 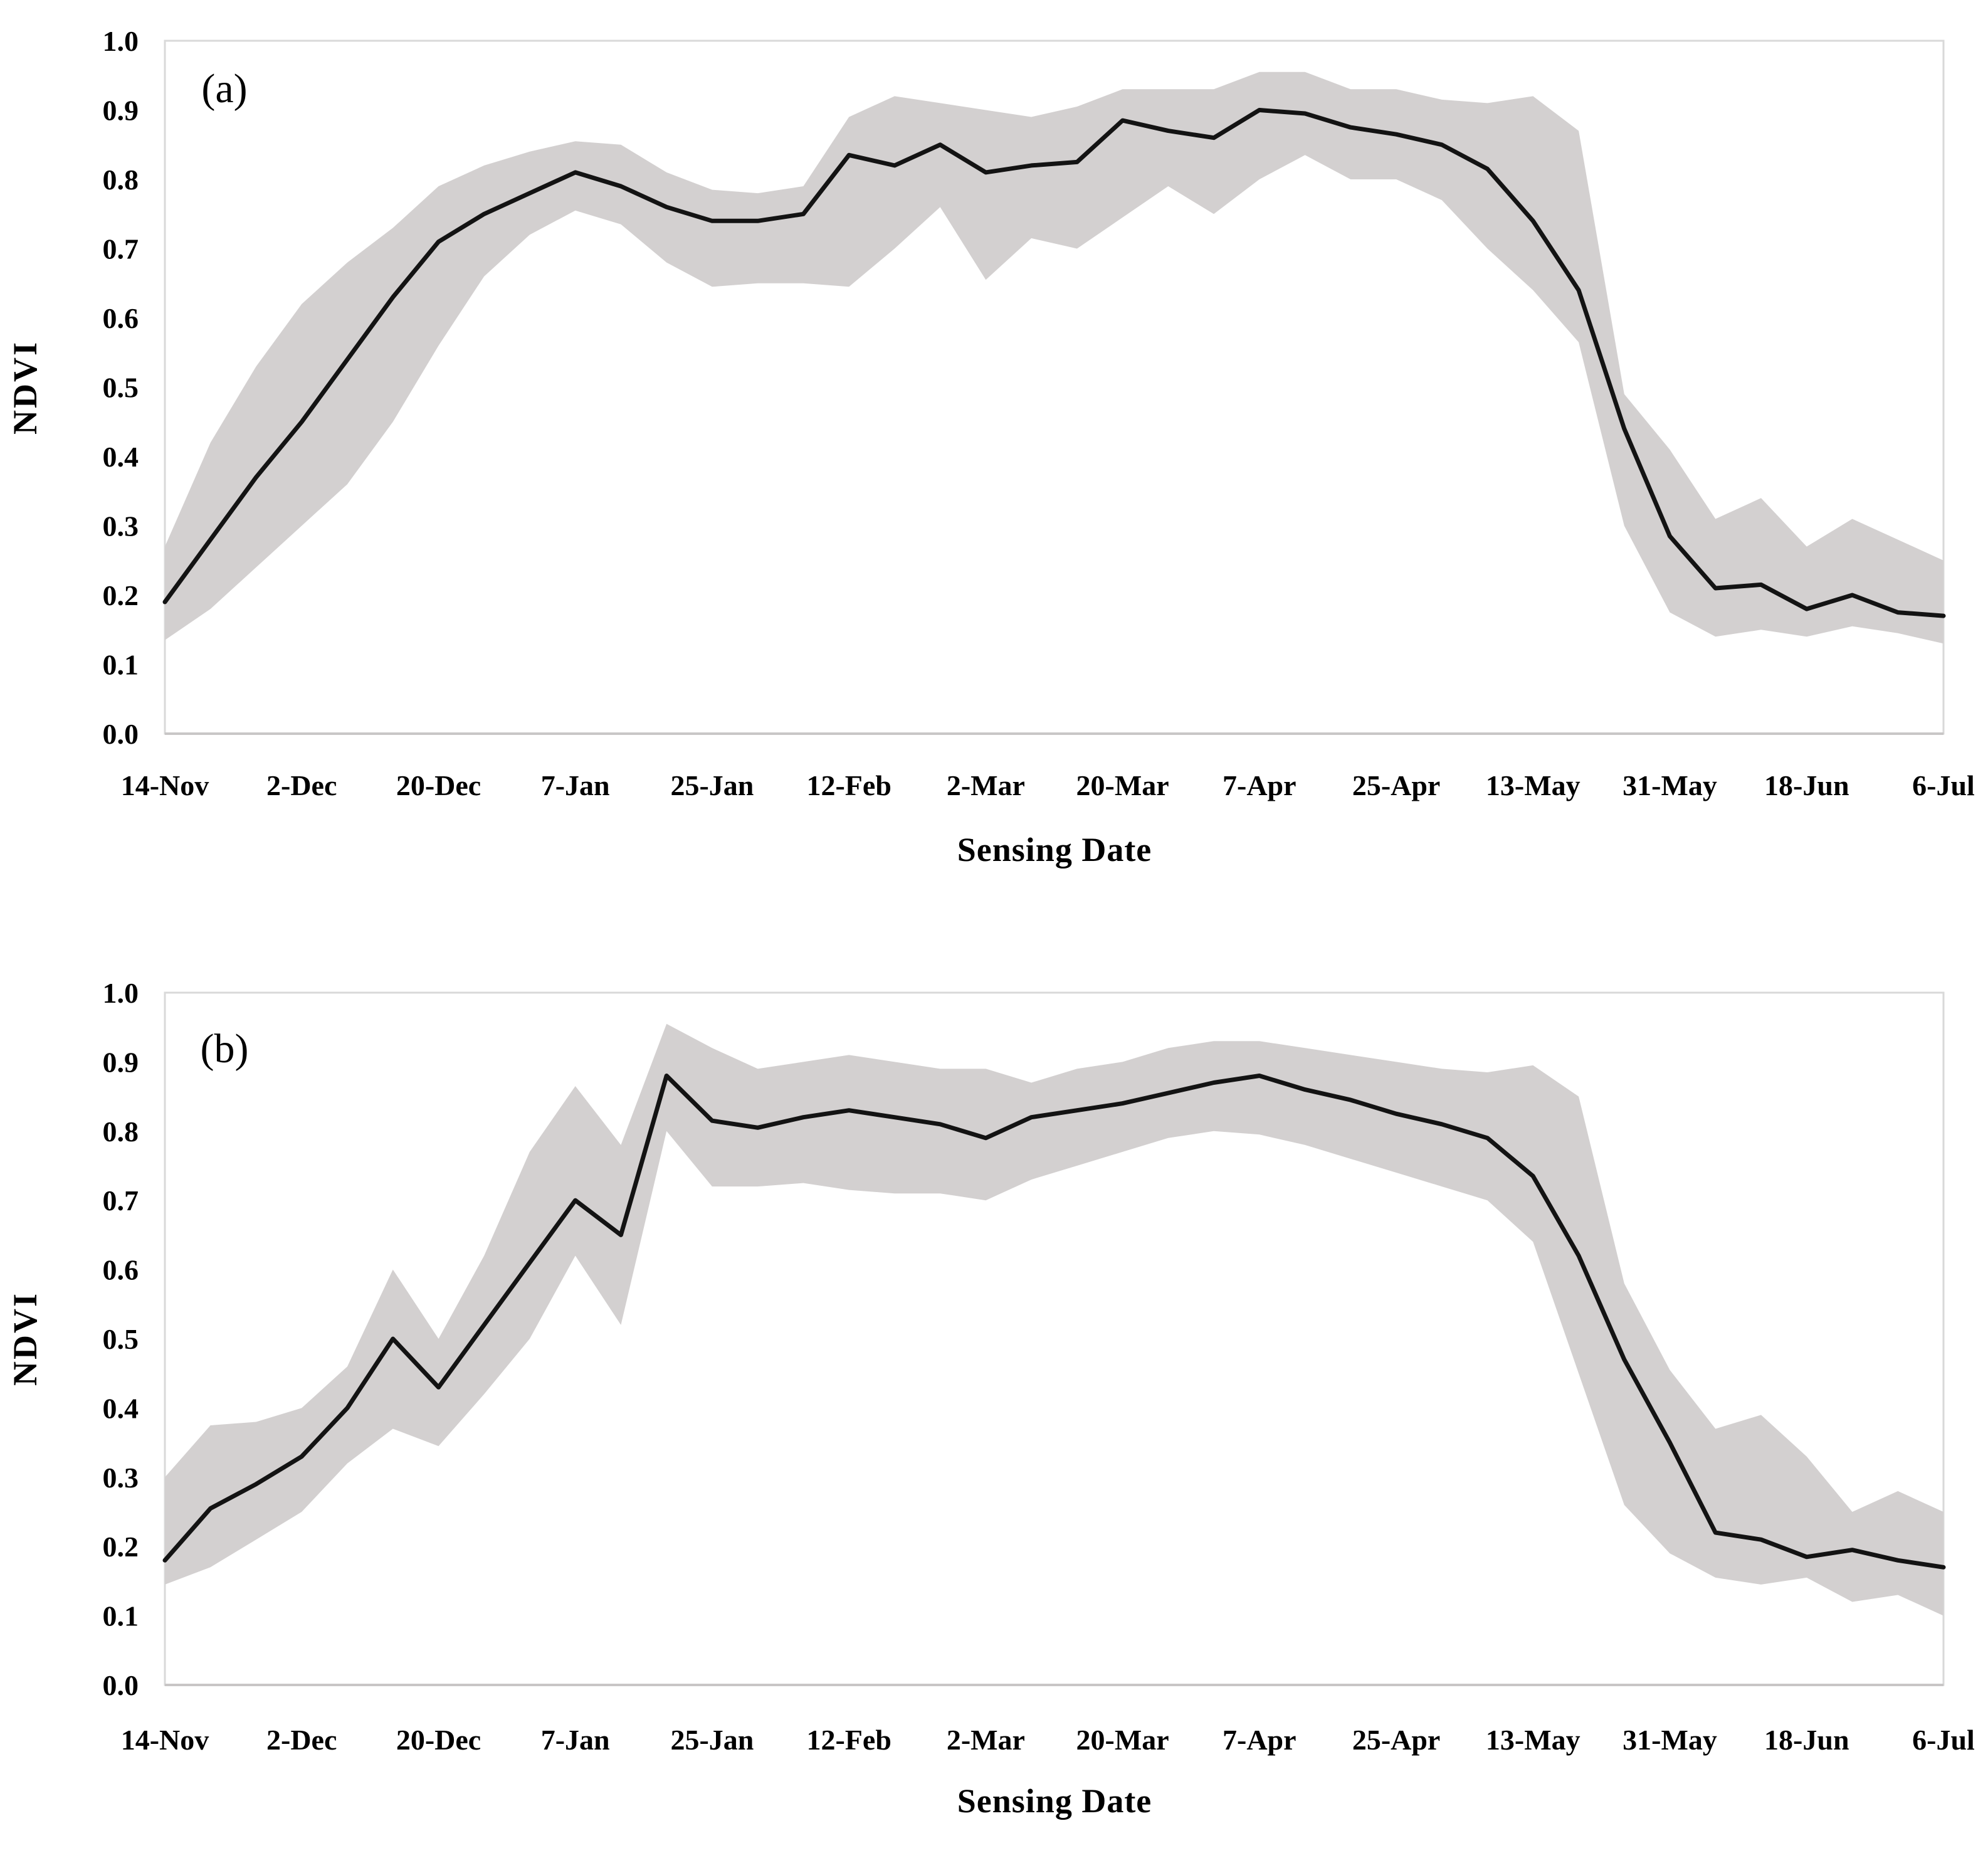 What do you see at coordinates (25, 388) in the screenshot?
I see `y-axis-title-a: NDVI` at bounding box center [25, 388].